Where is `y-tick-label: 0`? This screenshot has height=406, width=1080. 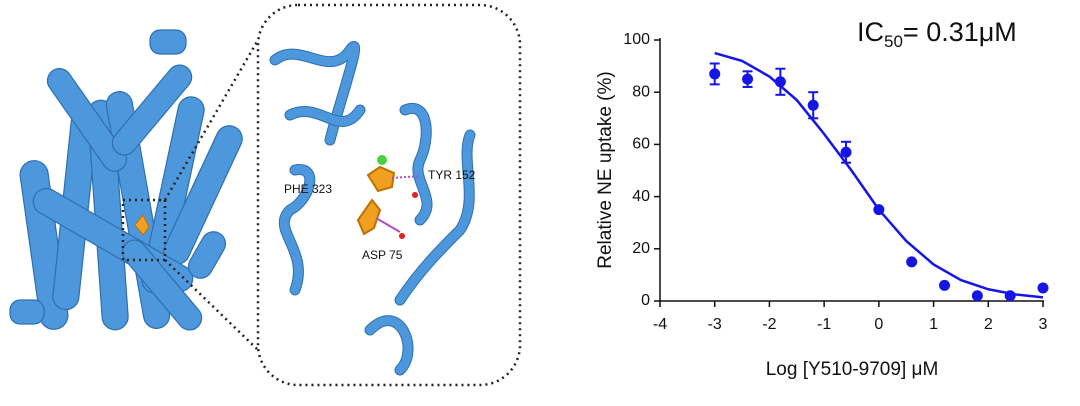 y-tick-label: 0 is located at coordinates (645, 300).